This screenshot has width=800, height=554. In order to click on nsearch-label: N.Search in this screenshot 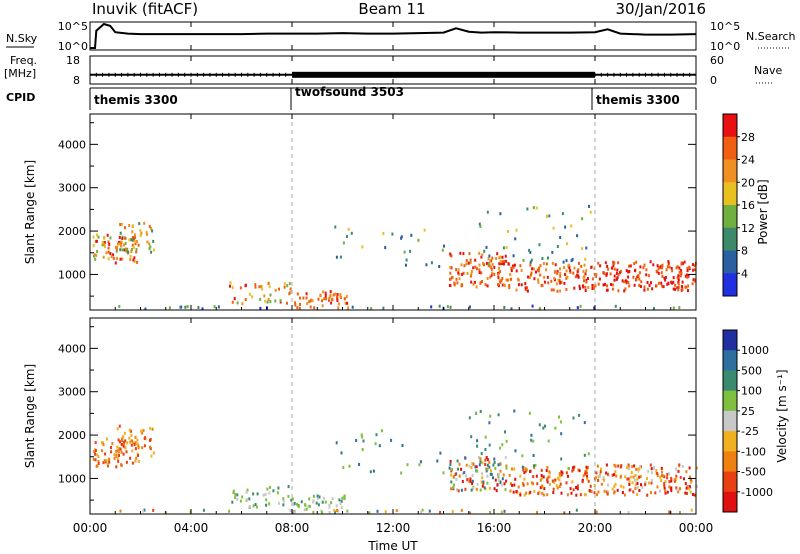, I will do `click(771, 36)`.